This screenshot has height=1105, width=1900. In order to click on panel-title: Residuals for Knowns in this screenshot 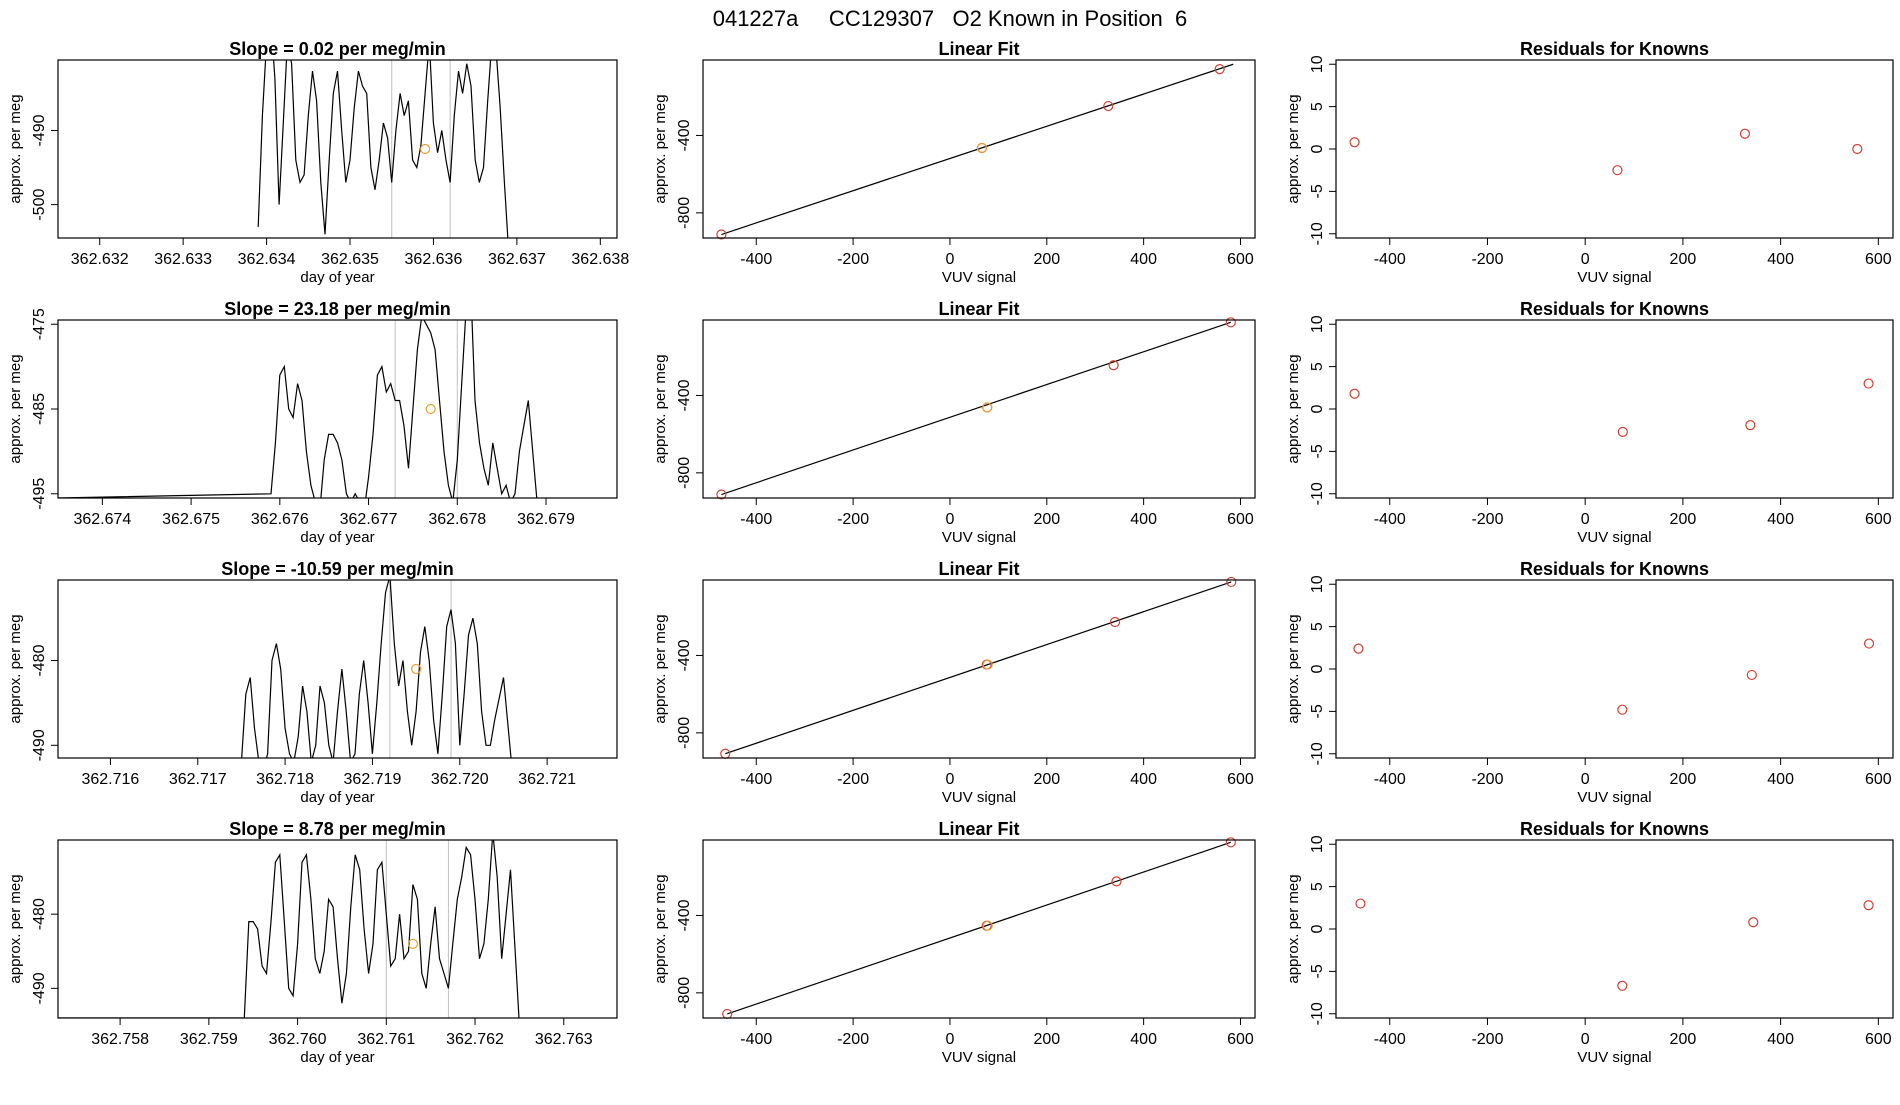, I will do `click(1614, 49)`.